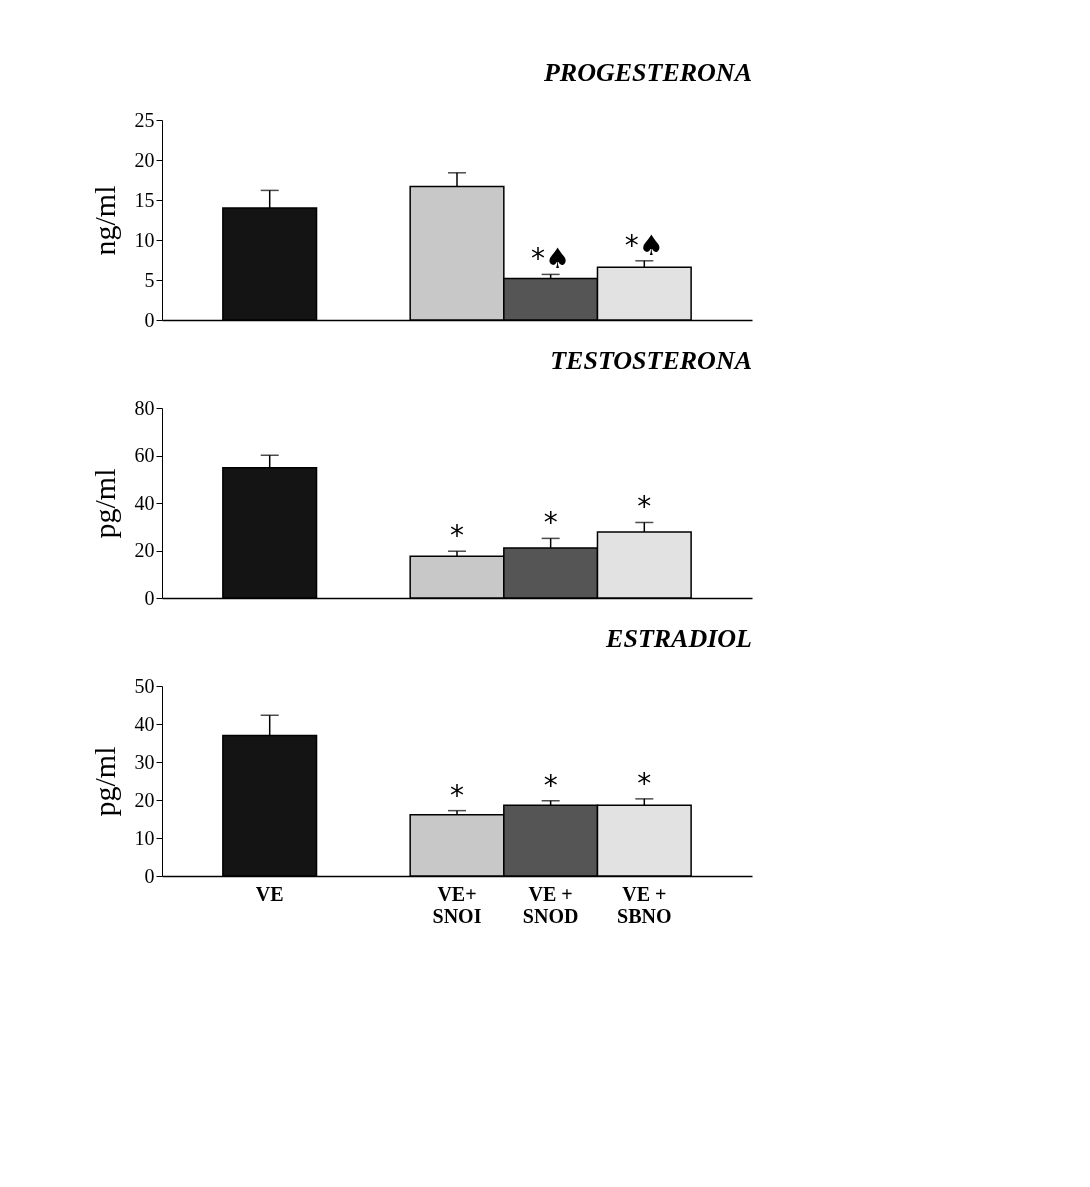 The image size is (1090, 1187). What do you see at coordinates (678, 638) in the screenshot?
I see `chart-title: ESTRADIOL` at bounding box center [678, 638].